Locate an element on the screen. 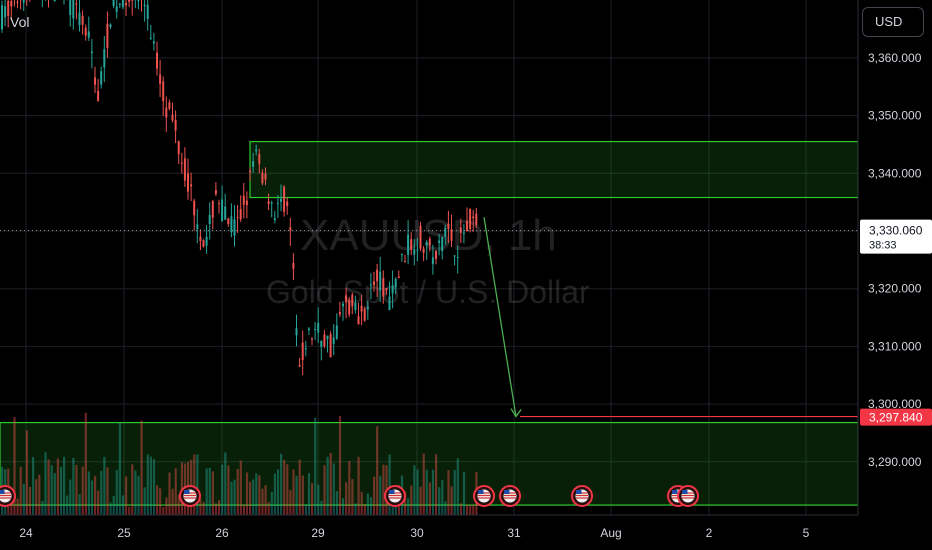  target-price-tag is located at coordinates (896, 417).